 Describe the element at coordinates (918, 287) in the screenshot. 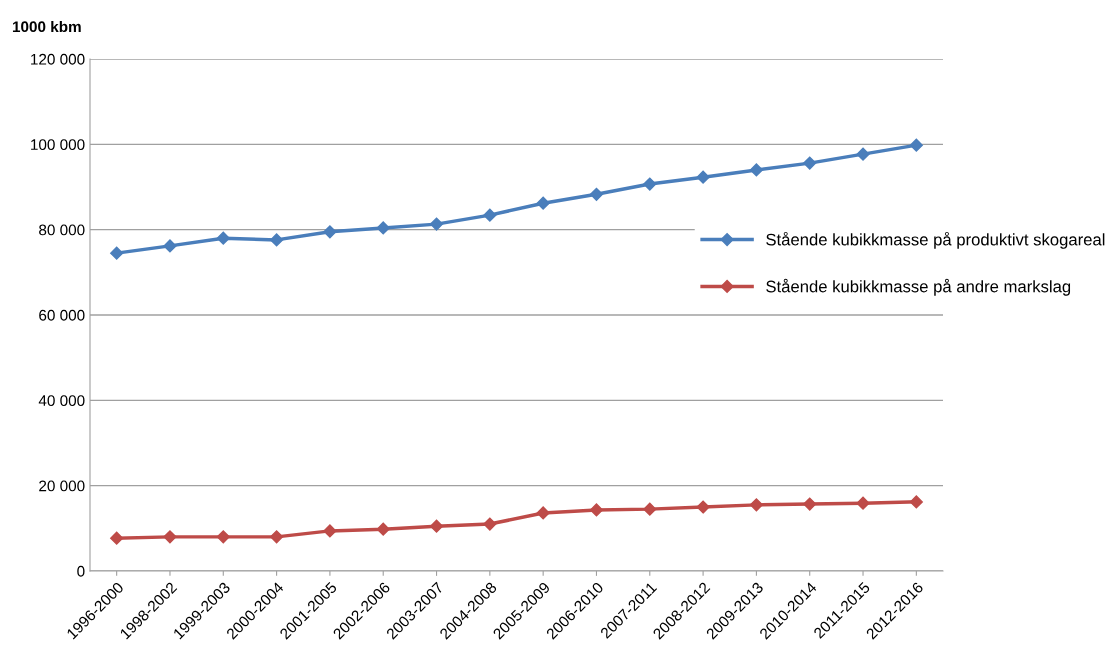

I see `legend-label: Stående kubikkmasse på andre markslag` at that location.